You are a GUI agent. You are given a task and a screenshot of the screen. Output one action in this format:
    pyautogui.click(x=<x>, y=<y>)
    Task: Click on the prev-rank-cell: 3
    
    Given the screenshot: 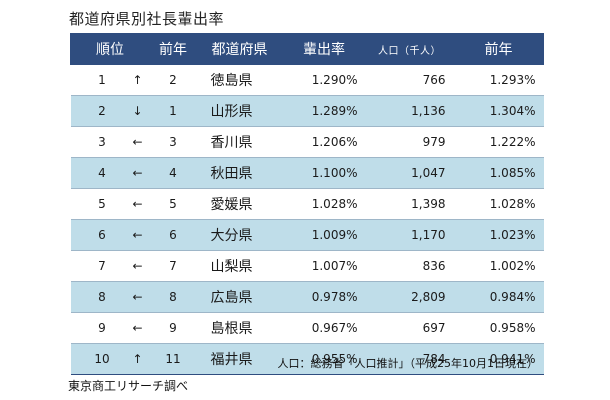 What is the action you would take?
    pyautogui.click(x=173, y=142)
    